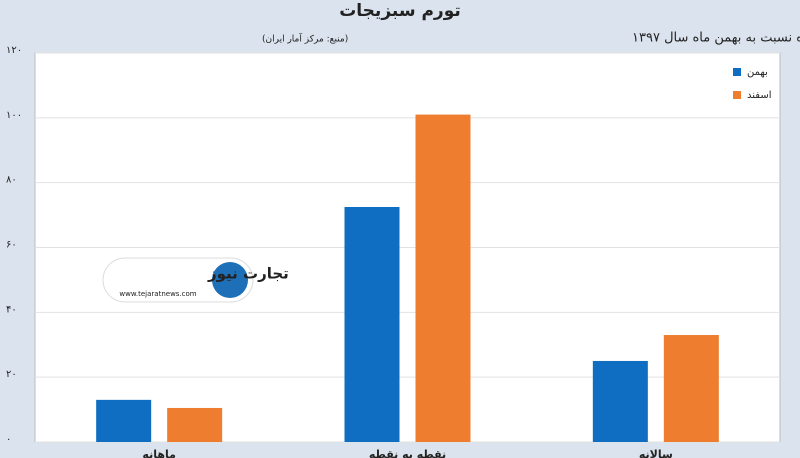  I want to click on chart-source: (منبع: مرکز آمار ایران), so click(305, 39).